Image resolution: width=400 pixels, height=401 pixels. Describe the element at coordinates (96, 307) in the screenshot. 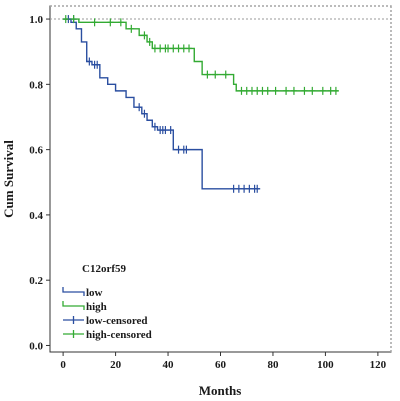

I see `legend-label: high` at that location.